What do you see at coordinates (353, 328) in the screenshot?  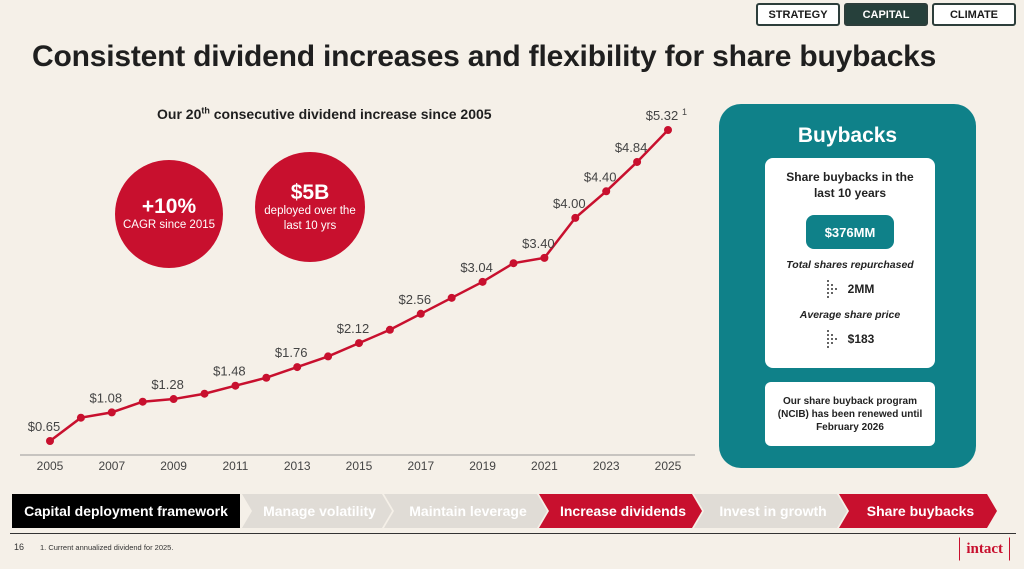 I see `data-label-2015: $2.12` at bounding box center [353, 328].